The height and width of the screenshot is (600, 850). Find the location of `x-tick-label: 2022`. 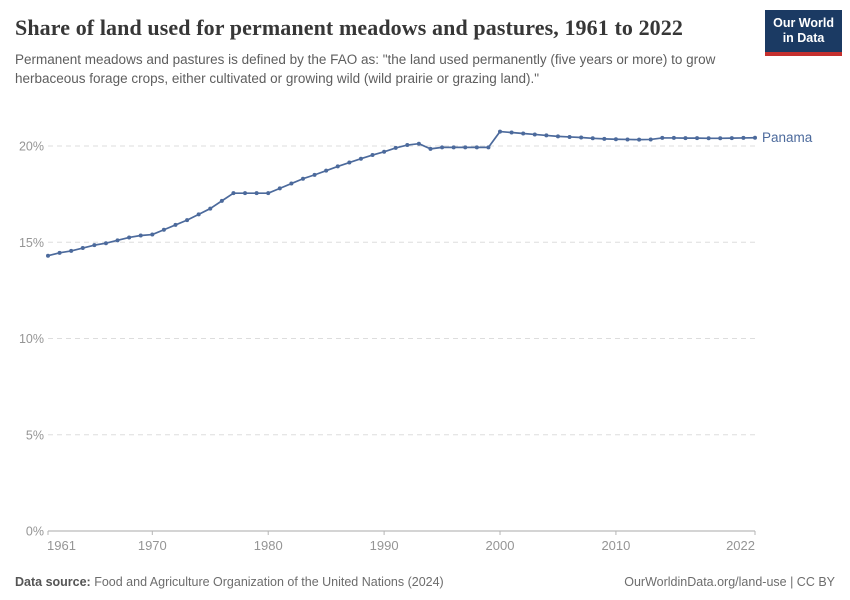

x-tick-label: 2022 is located at coordinates (740, 545).